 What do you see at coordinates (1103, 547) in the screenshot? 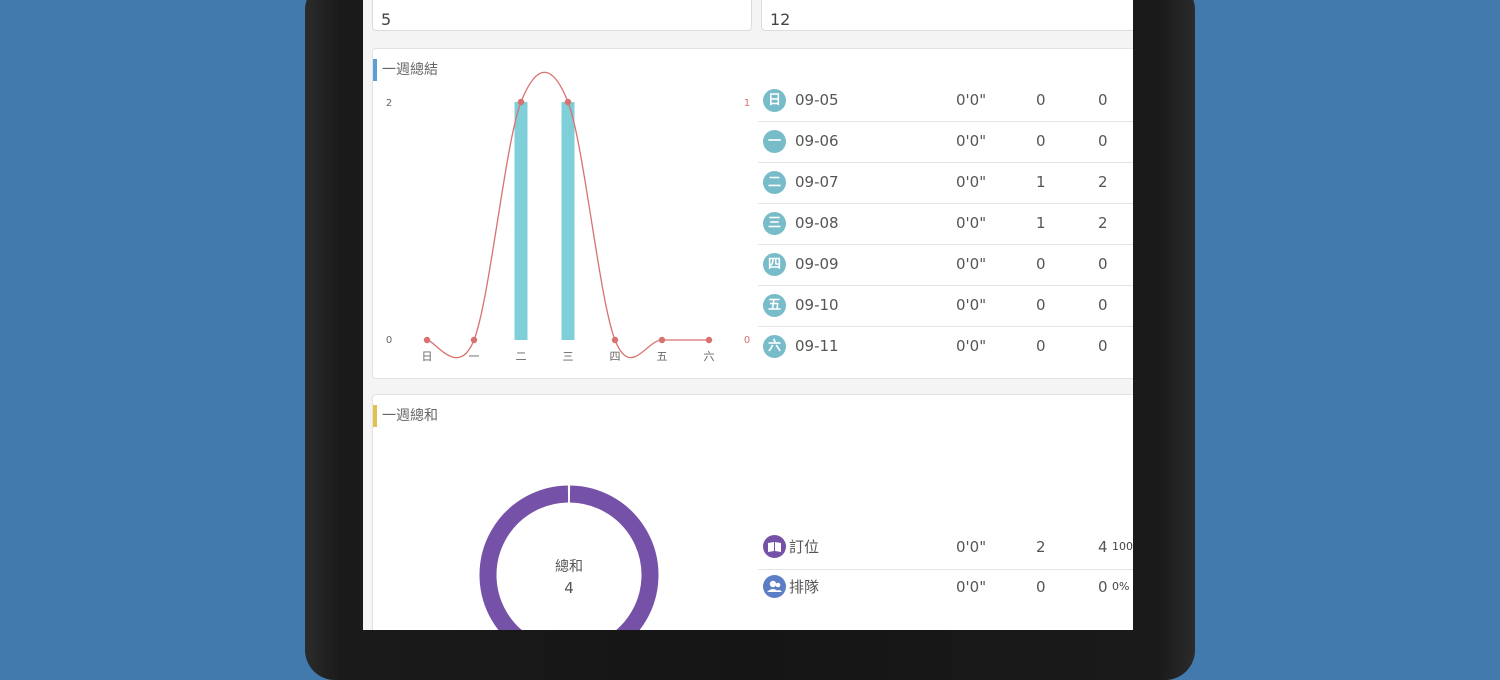
I see `people-cell: 4` at bounding box center [1103, 547].